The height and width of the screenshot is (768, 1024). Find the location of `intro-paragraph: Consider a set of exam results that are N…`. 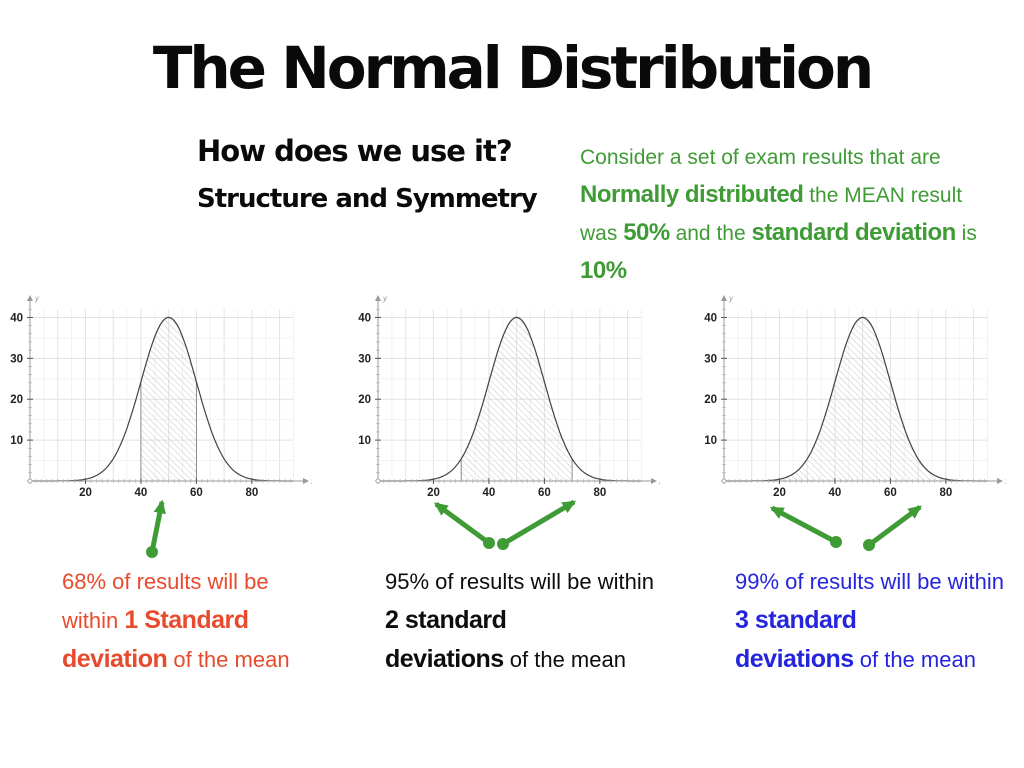

intro-paragraph: Consider a set of exam results that are N… is located at coordinates (778, 215).